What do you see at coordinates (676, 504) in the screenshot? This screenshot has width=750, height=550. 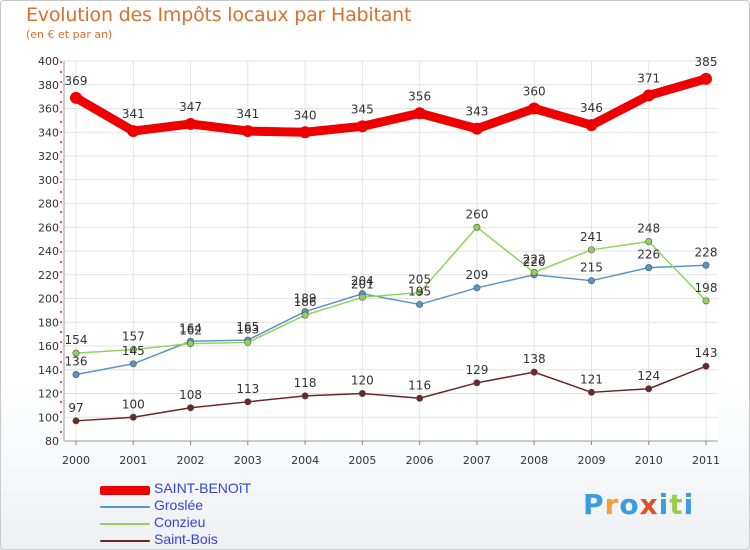 I see `logo-letter: t` at bounding box center [676, 504].